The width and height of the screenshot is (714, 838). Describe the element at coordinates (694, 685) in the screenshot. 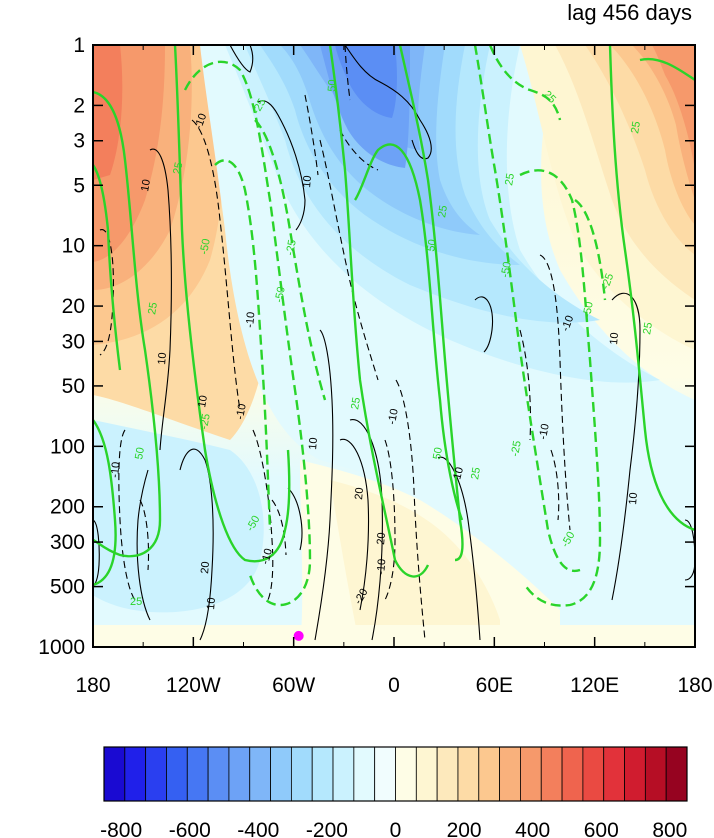

I see `x-tick-label: 180` at that location.